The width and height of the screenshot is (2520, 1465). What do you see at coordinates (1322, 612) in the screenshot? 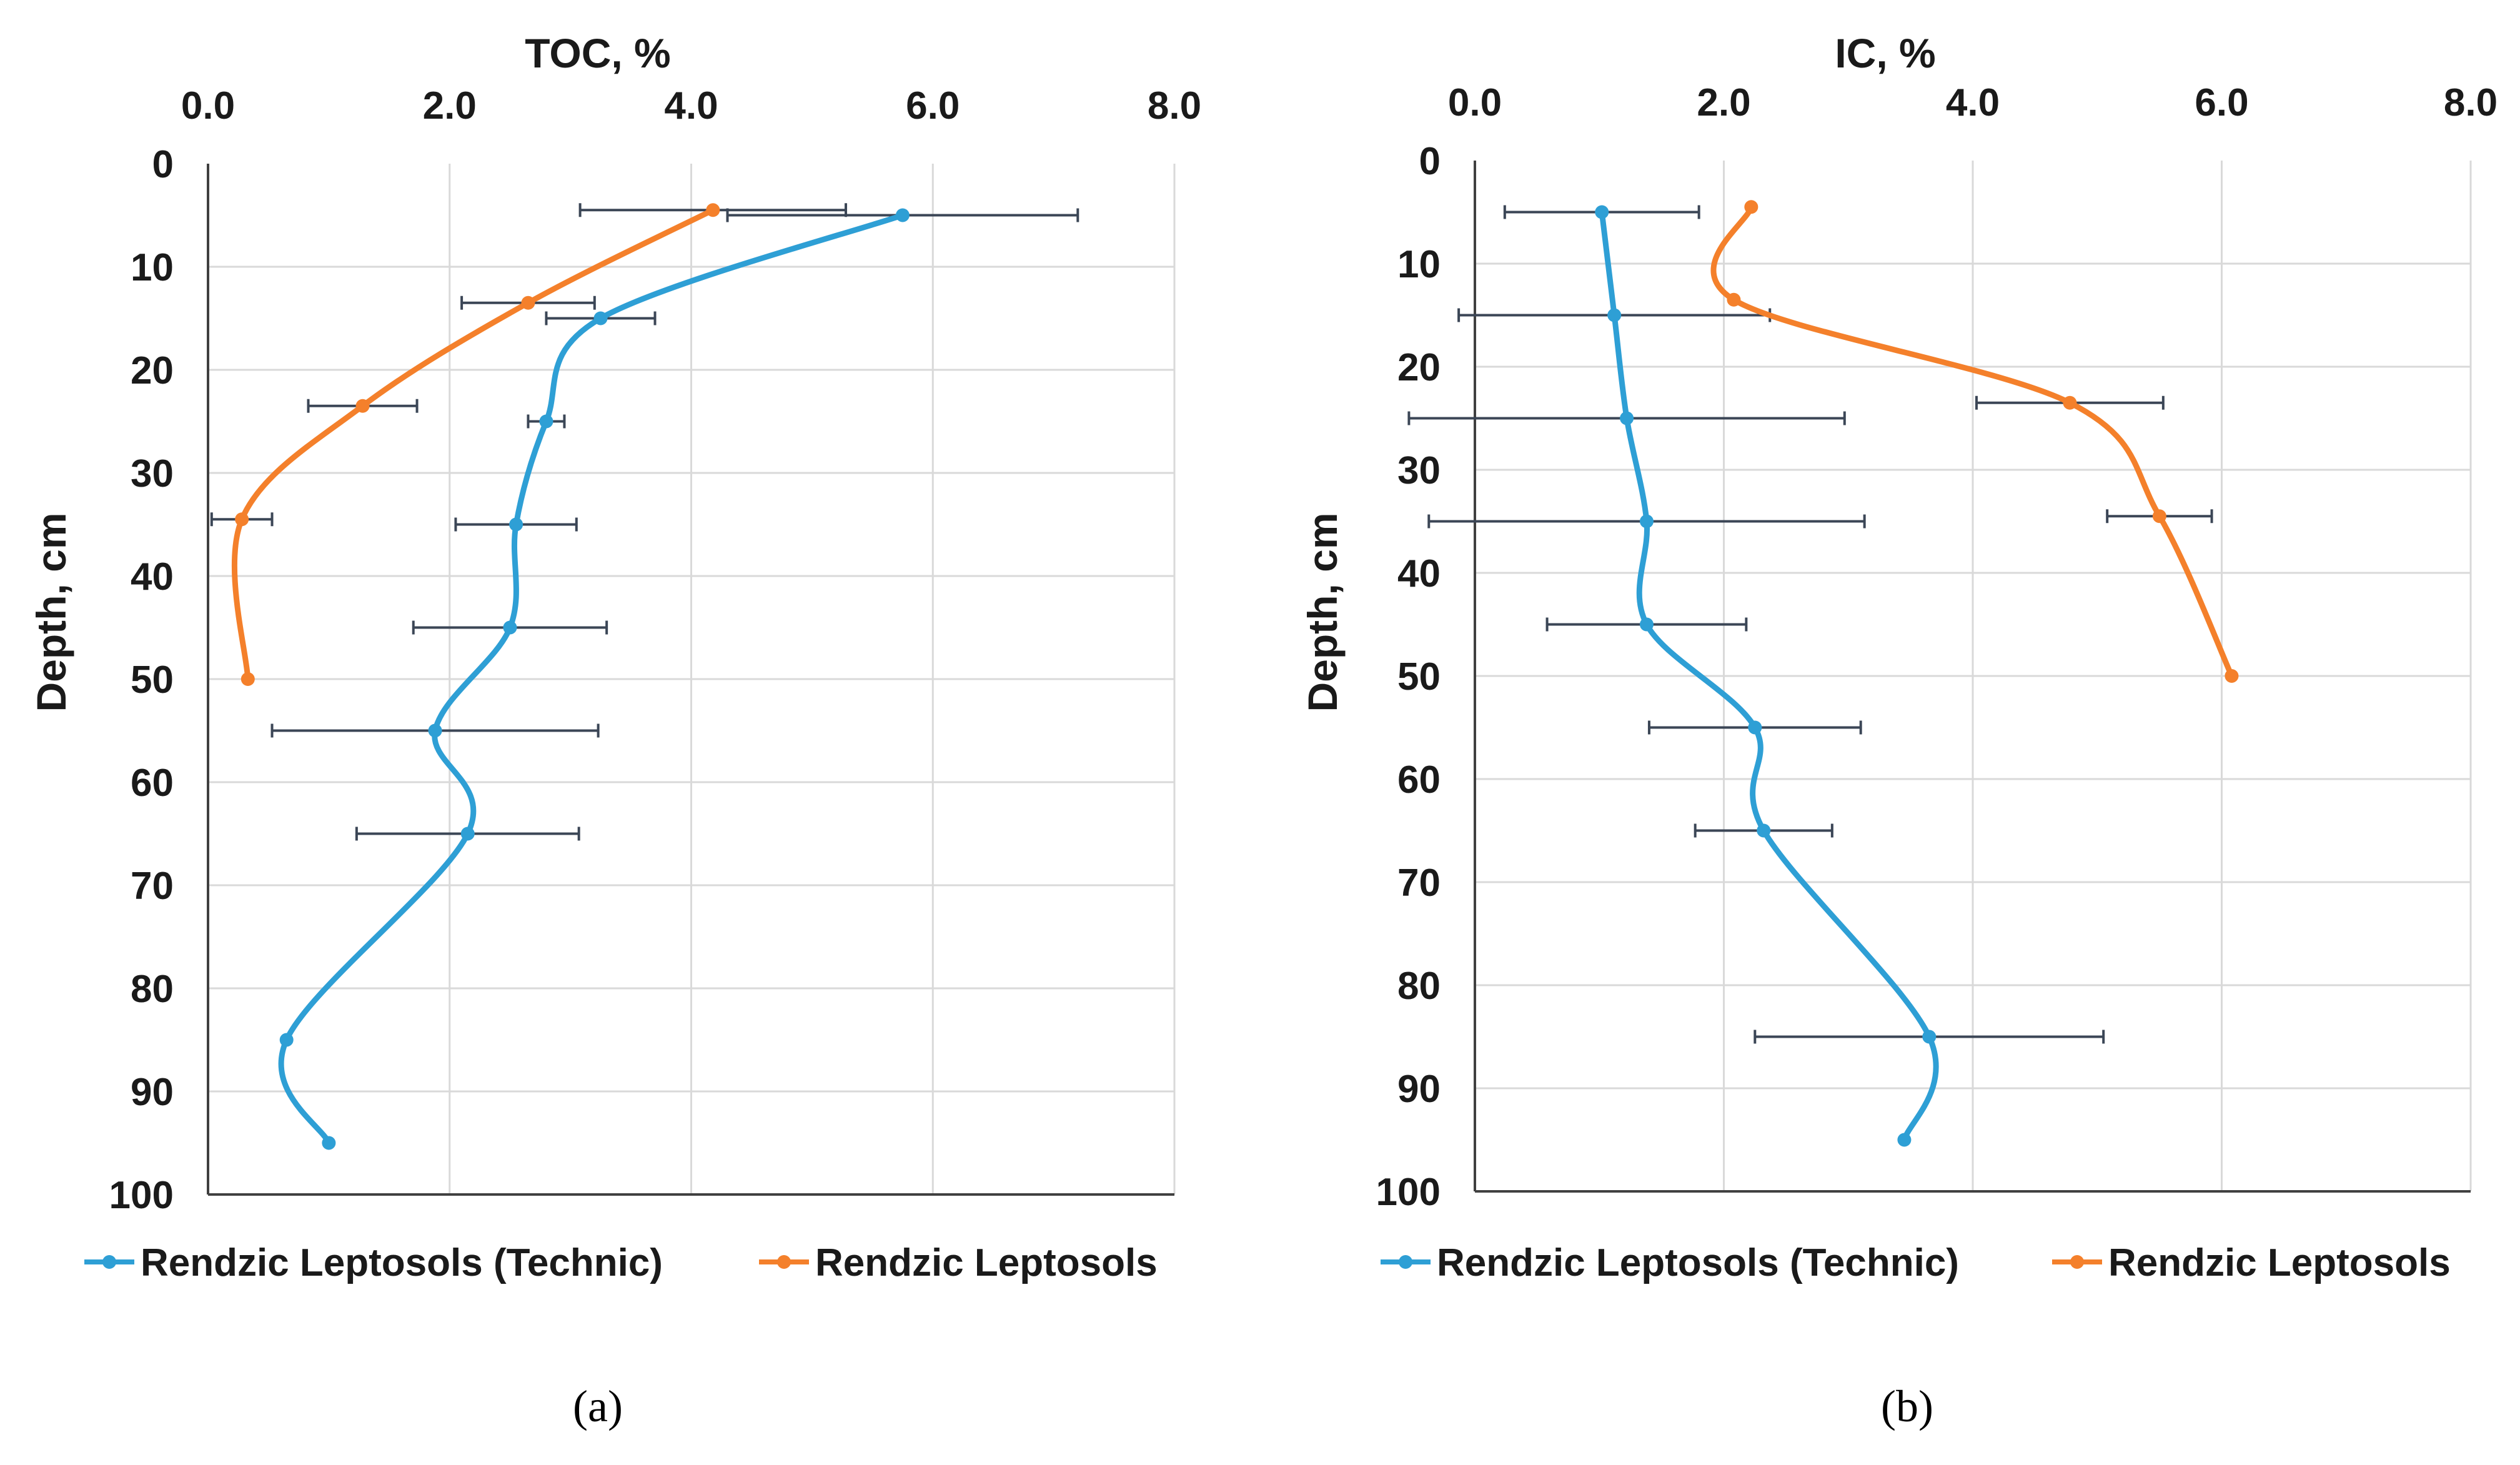
I see `ic-depth-axis-label: Depth, cm` at bounding box center [1322, 612].